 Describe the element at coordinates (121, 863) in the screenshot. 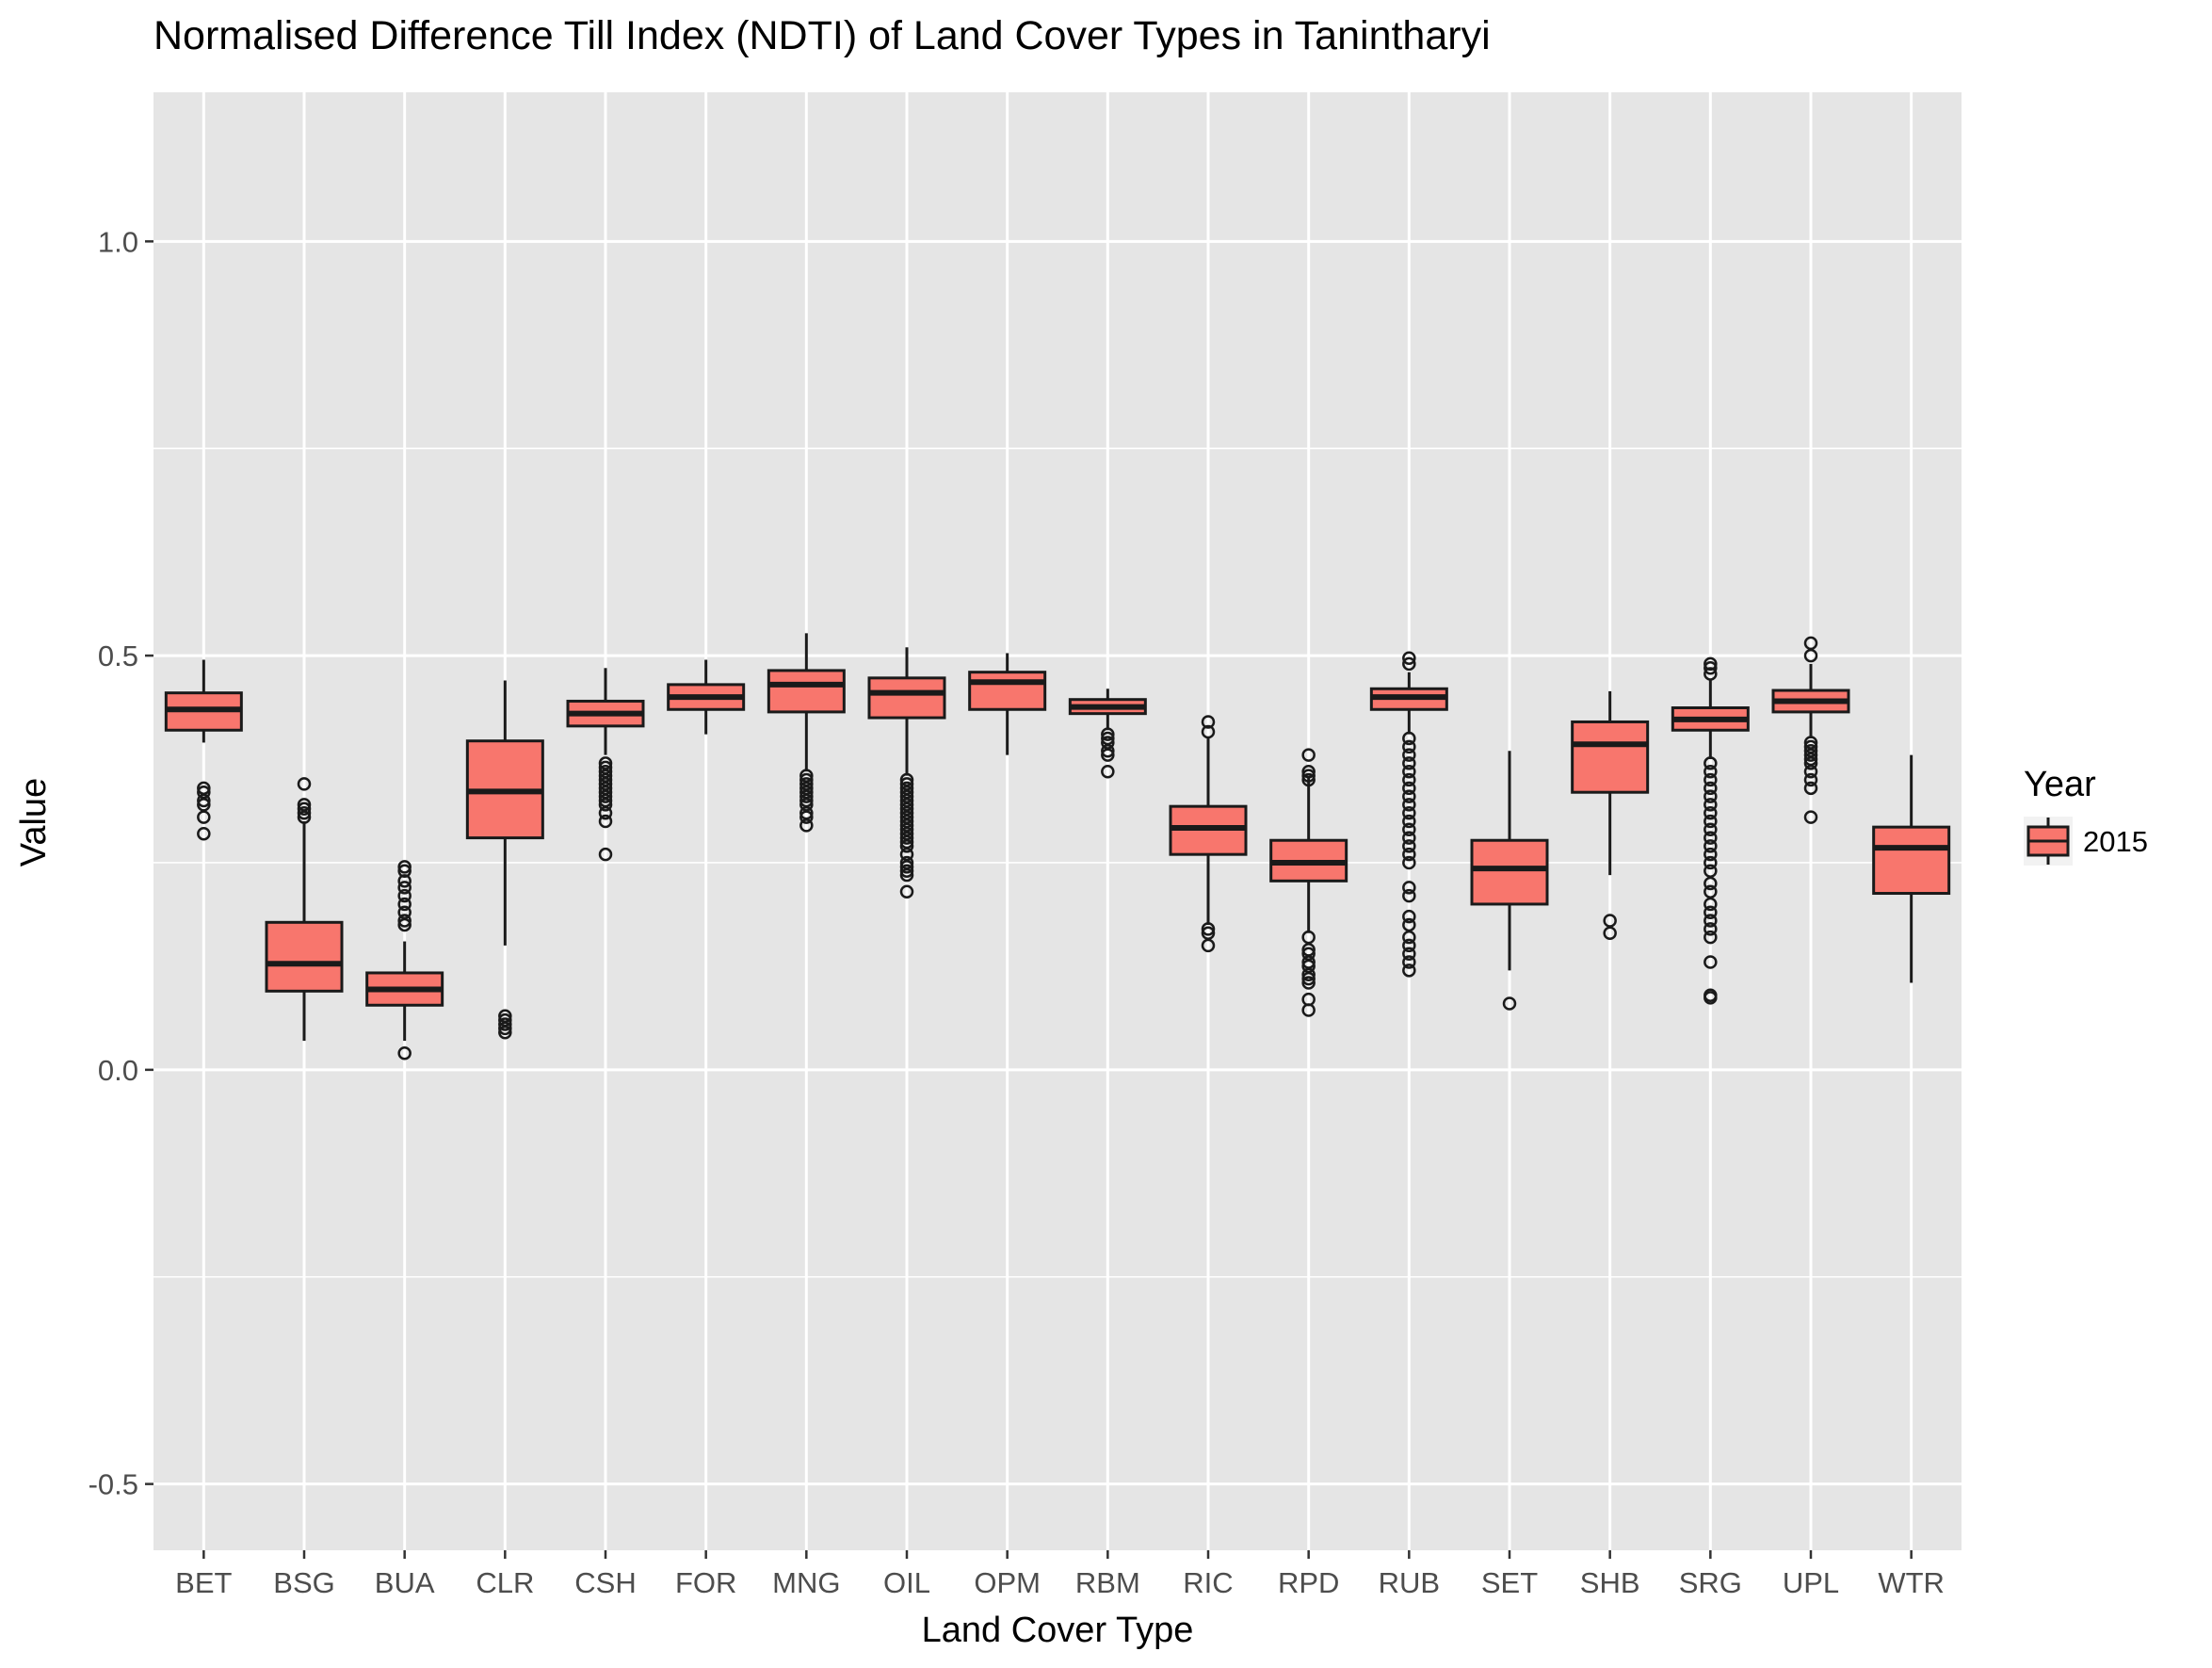

I see `y-axis: -0.5 0.0 0.5 1.0` at that location.